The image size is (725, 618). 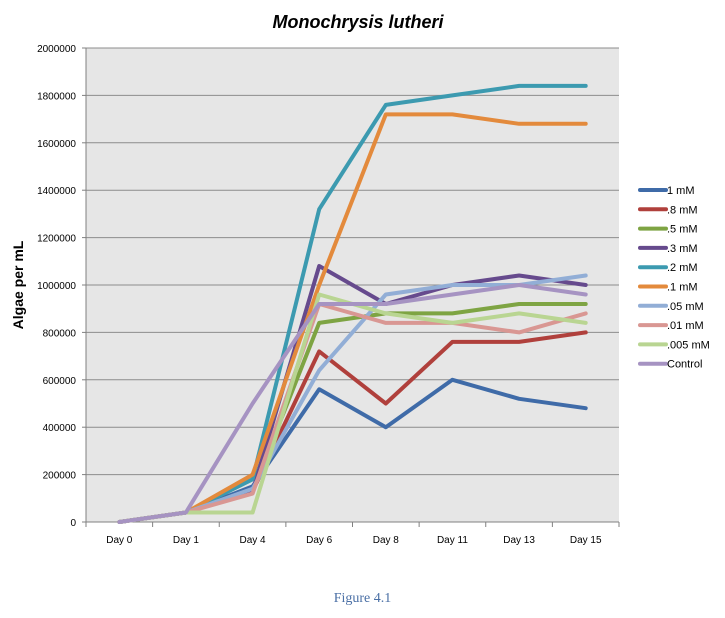 I want to click on x-tick-label: Day 15, so click(x=586, y=540).